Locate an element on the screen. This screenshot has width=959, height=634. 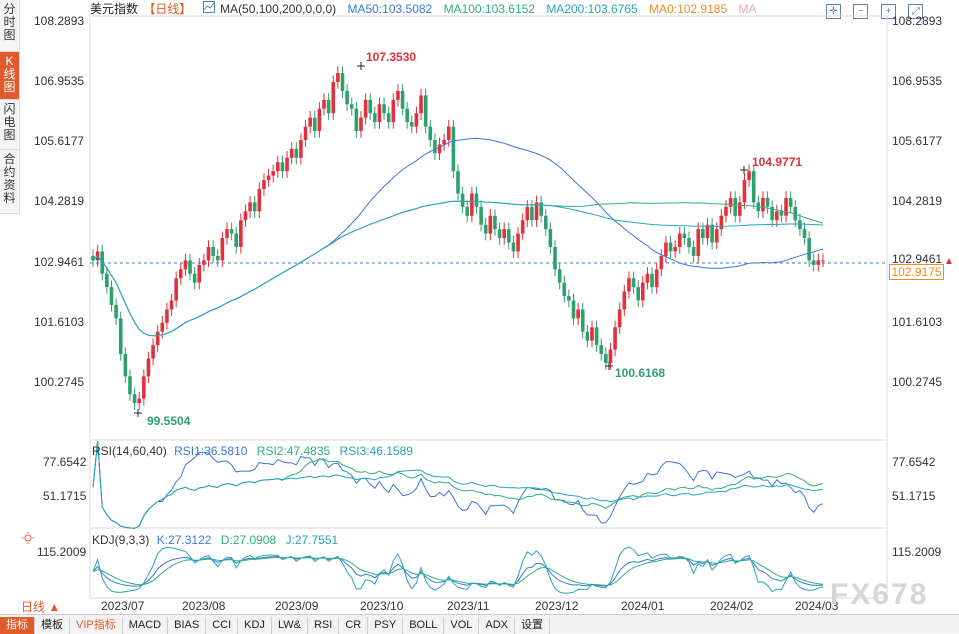
ma-settings-icon is located at coordinates (210, 8).